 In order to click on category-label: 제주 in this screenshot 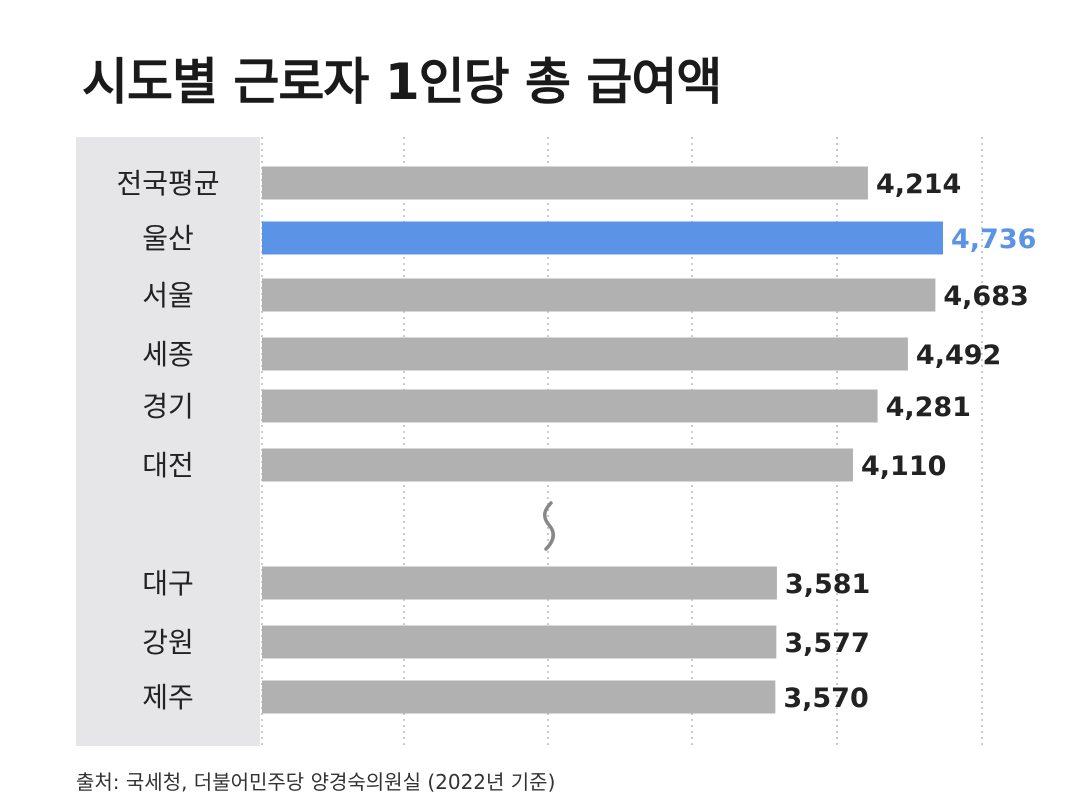, I will do `click(168, 697)`.